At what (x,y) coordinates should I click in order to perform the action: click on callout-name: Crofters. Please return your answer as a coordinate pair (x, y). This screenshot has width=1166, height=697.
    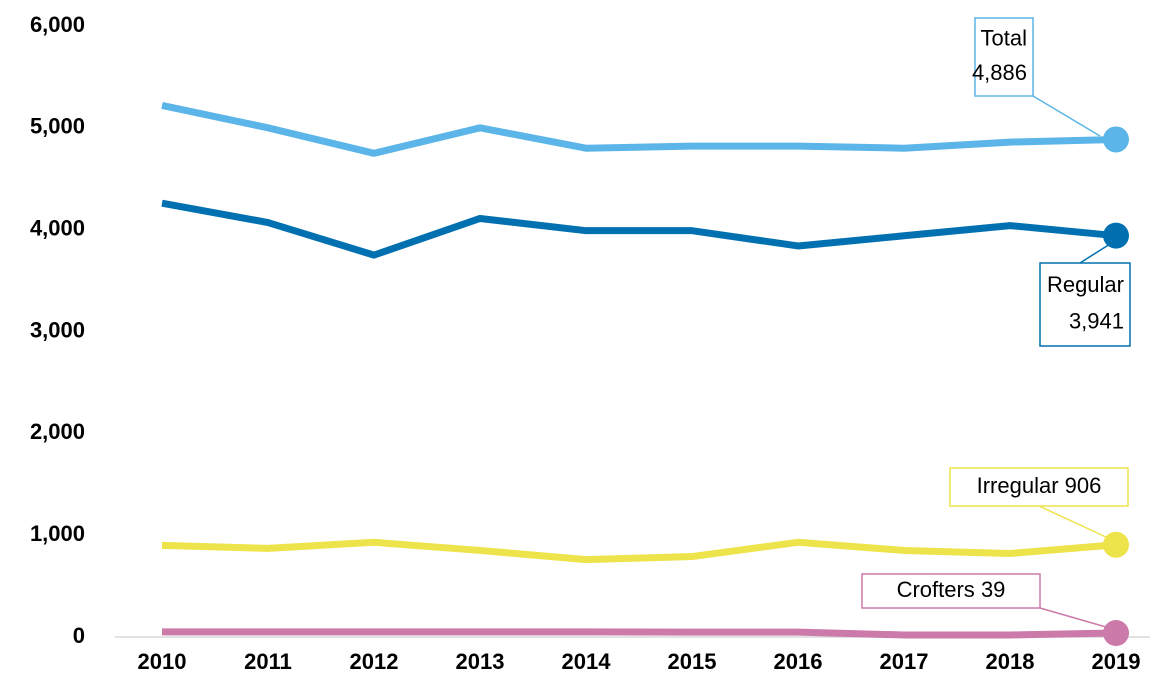
    Looking at the image, I should click on (936, 589).